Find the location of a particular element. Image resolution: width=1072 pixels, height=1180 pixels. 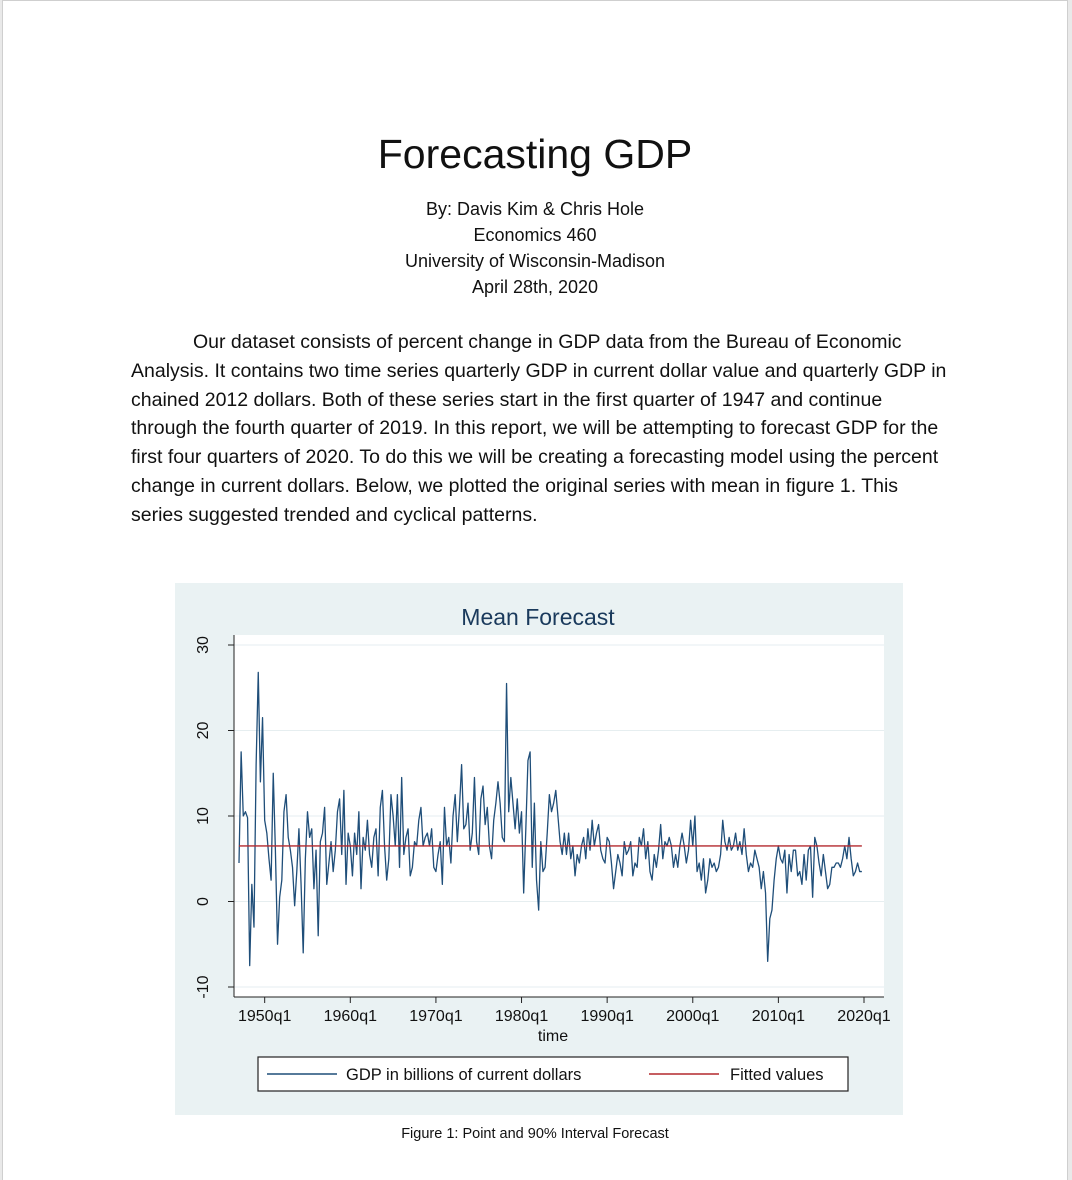

x-tick-label: 1980q1 is located at coordinates (521, 1016).